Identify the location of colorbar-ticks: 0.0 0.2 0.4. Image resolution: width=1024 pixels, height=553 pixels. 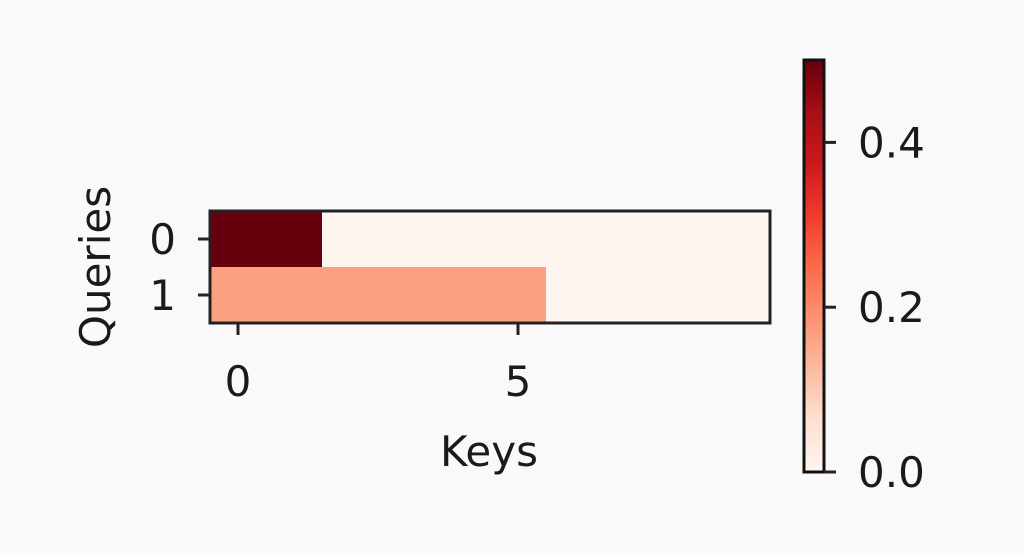
(874, 307).